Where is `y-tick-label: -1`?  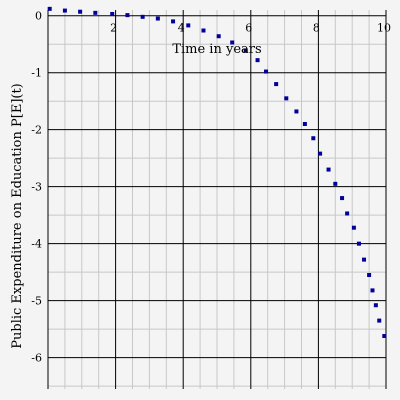
y-tick-label: -1 is located at coordinates (36, 73).